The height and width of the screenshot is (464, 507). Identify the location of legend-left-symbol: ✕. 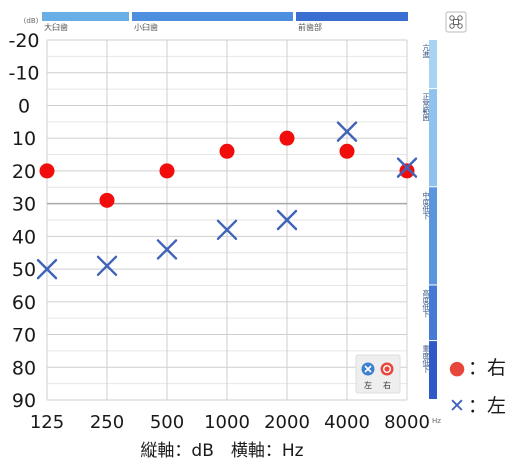
(457, 406).